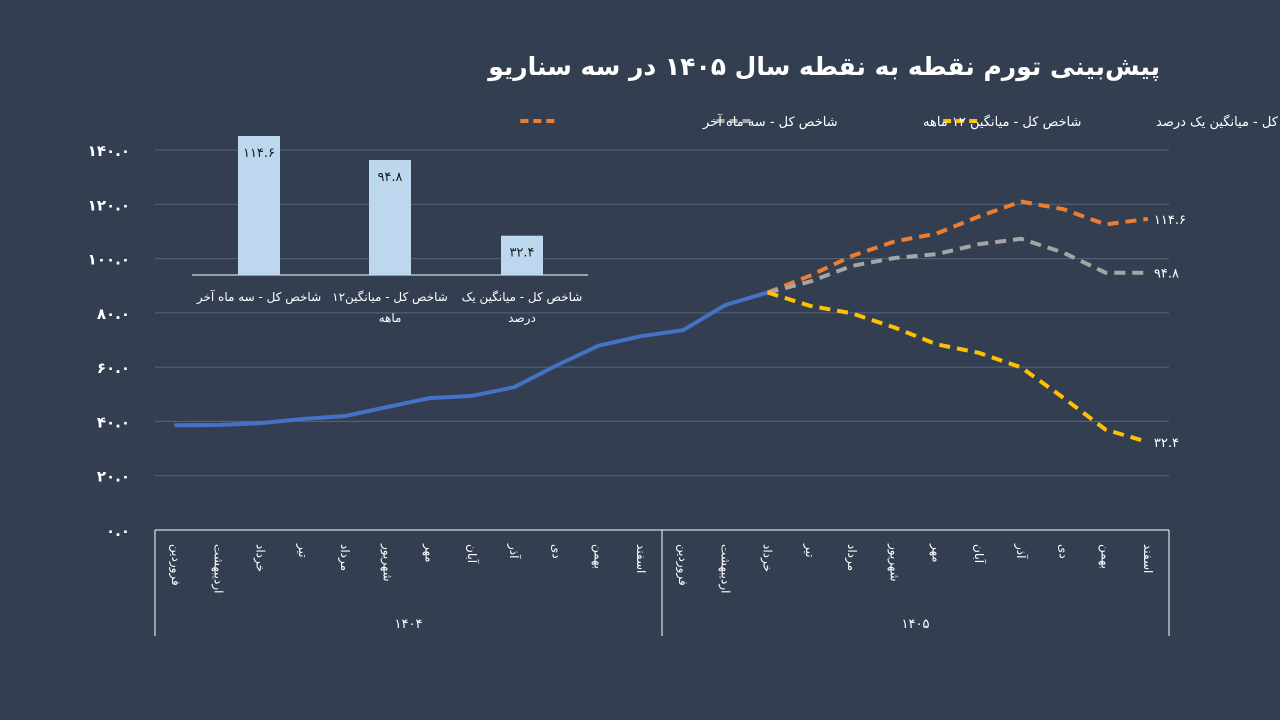 This screenshot has width=1280, height=720. Describe the element at coordinates (109, 205) in the screenshot. I see `y-tick-label: ۱۲۰.۰` at that location.